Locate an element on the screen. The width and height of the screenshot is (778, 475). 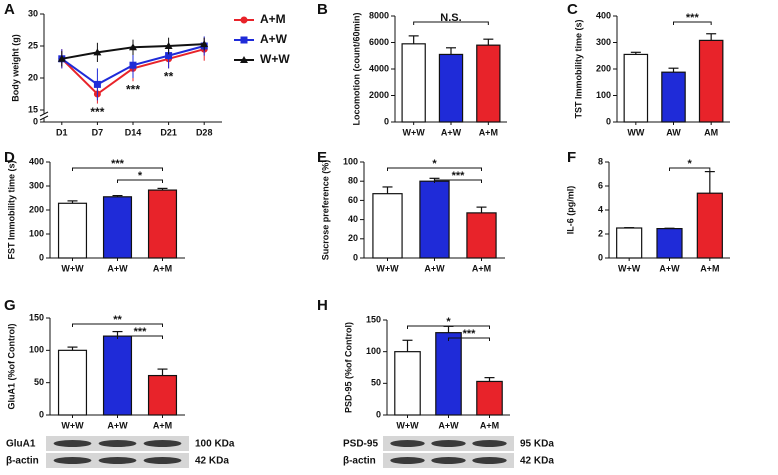
y-tick-label: 400 is located at coordinates (36, 161).